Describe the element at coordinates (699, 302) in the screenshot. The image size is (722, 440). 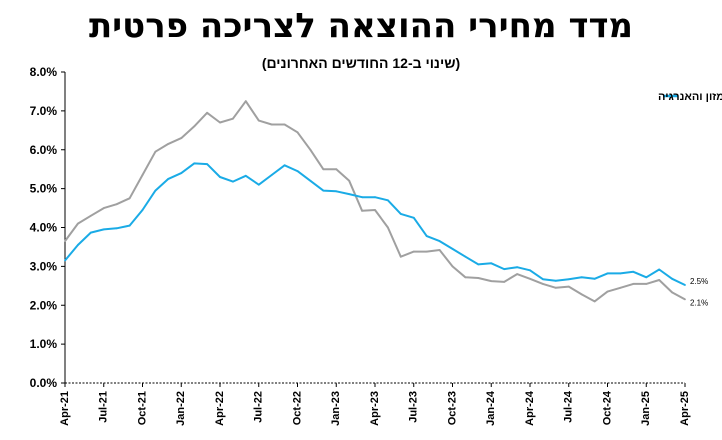
I see `end-label-headline: 2.1%` at that location.